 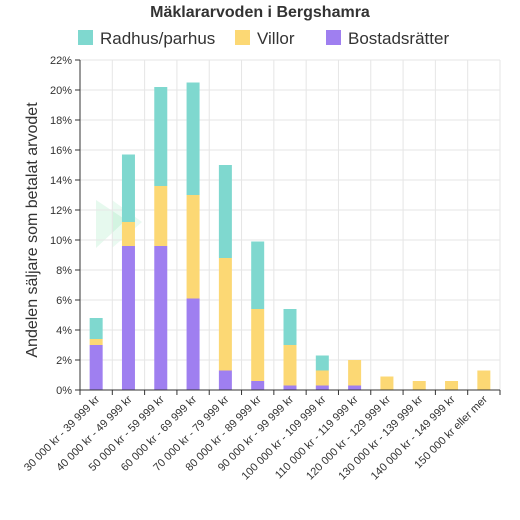 What do you see at coordinates (61, 61) in the screenshot?
I see `y-tick-label: 22%` at bounding box center [61, 61].